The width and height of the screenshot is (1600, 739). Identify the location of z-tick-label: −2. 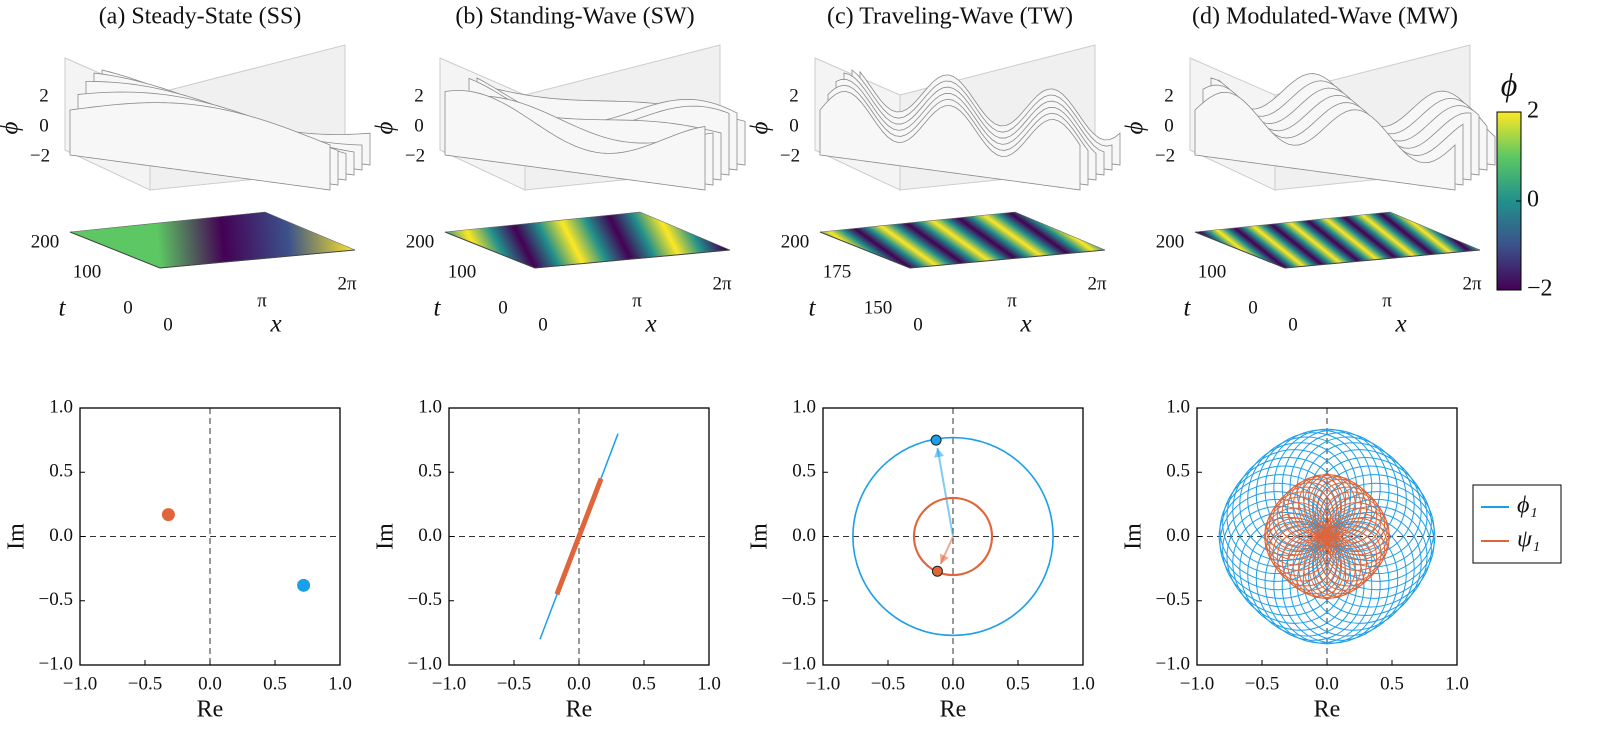
(1165, 155).